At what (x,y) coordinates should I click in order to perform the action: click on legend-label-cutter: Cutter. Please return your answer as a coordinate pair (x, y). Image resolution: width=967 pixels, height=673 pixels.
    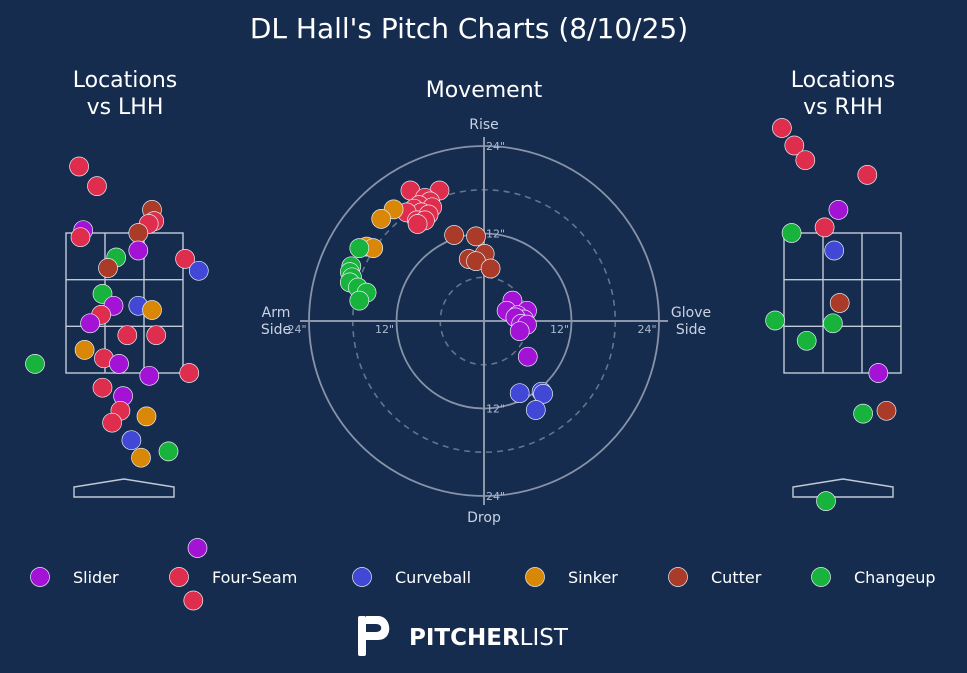
    Looking at the image, I should click on (736, 577).